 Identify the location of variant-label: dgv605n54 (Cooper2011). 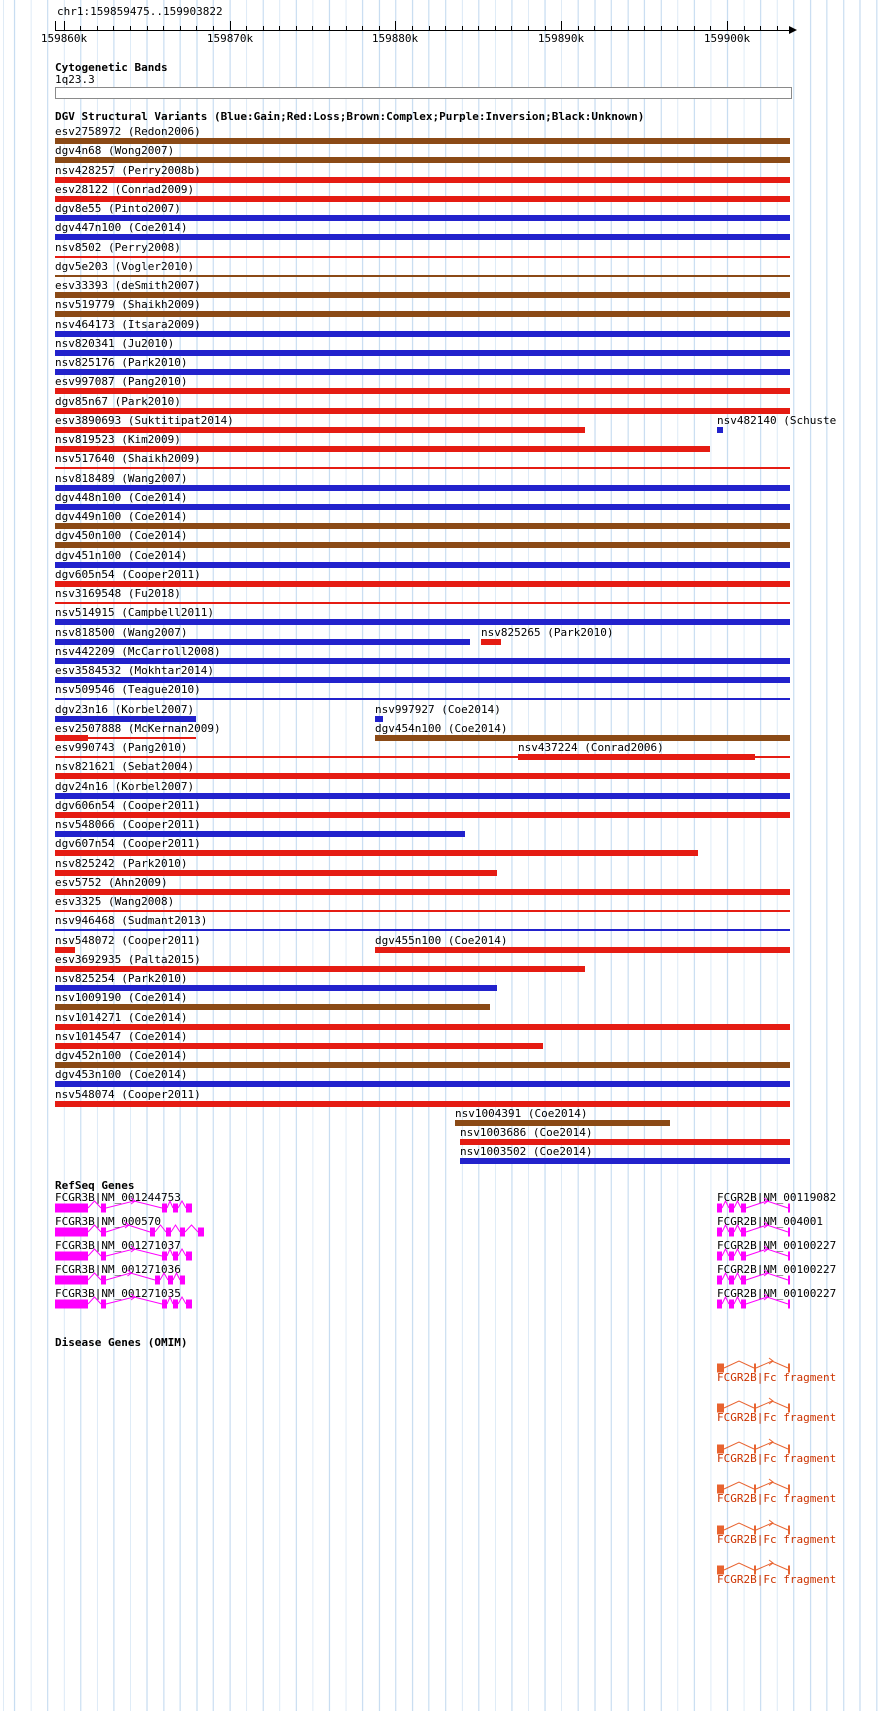
(128, 574).